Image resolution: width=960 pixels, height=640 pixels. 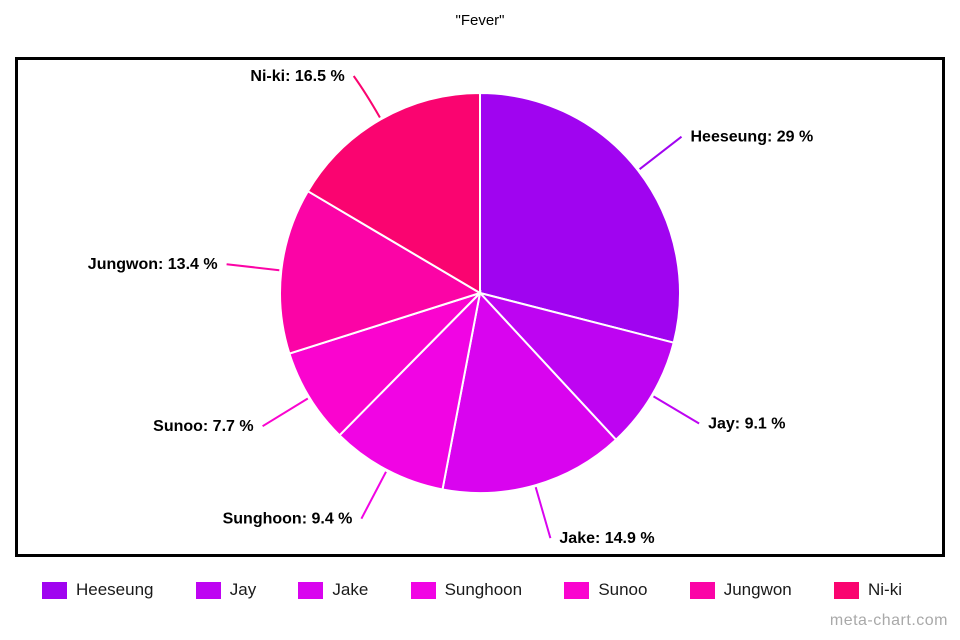 I want to click on pie-slice-sunoo, so click(x=384, y=364).